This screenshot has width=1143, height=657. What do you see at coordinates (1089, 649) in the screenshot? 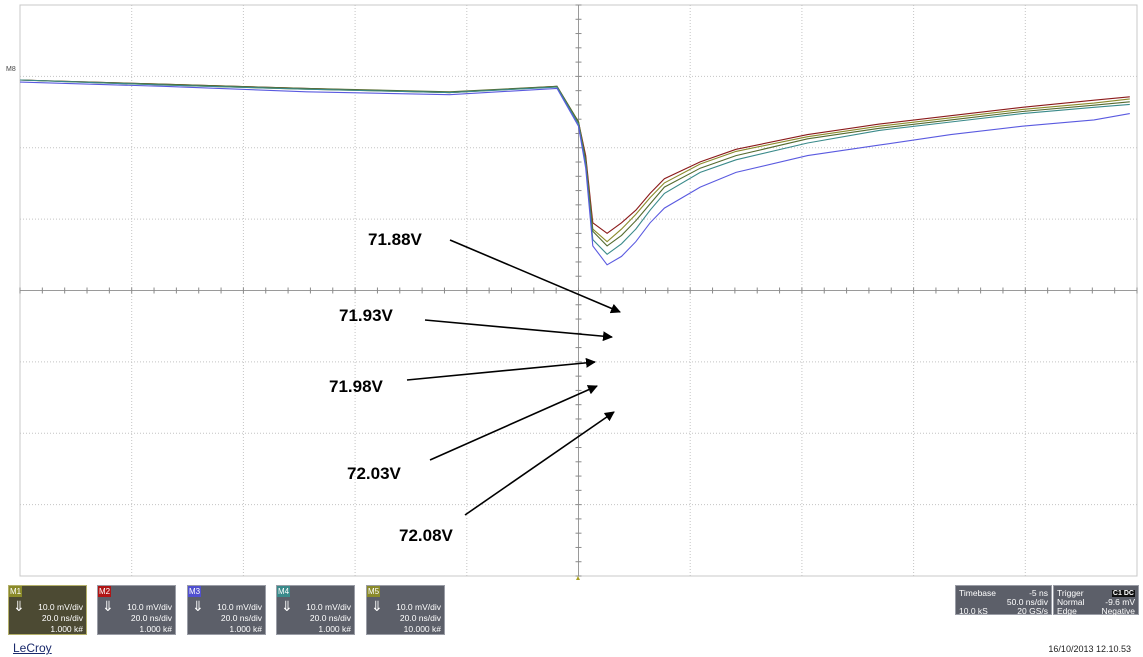
I see `timestamp: 16/10/2013 12.10.53` at bounding box center [1089, 649].